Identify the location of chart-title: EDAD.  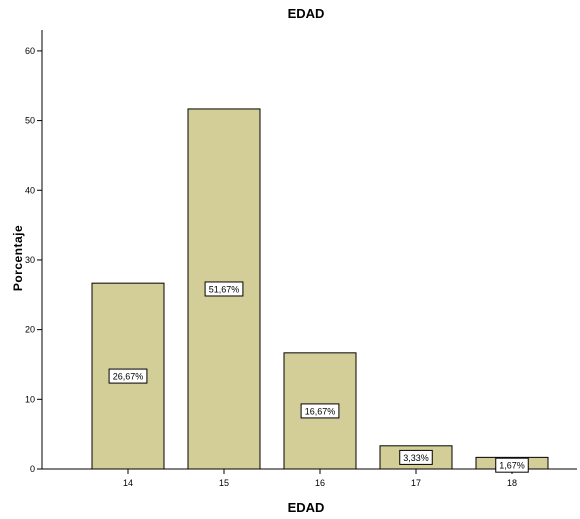
(306, 13).